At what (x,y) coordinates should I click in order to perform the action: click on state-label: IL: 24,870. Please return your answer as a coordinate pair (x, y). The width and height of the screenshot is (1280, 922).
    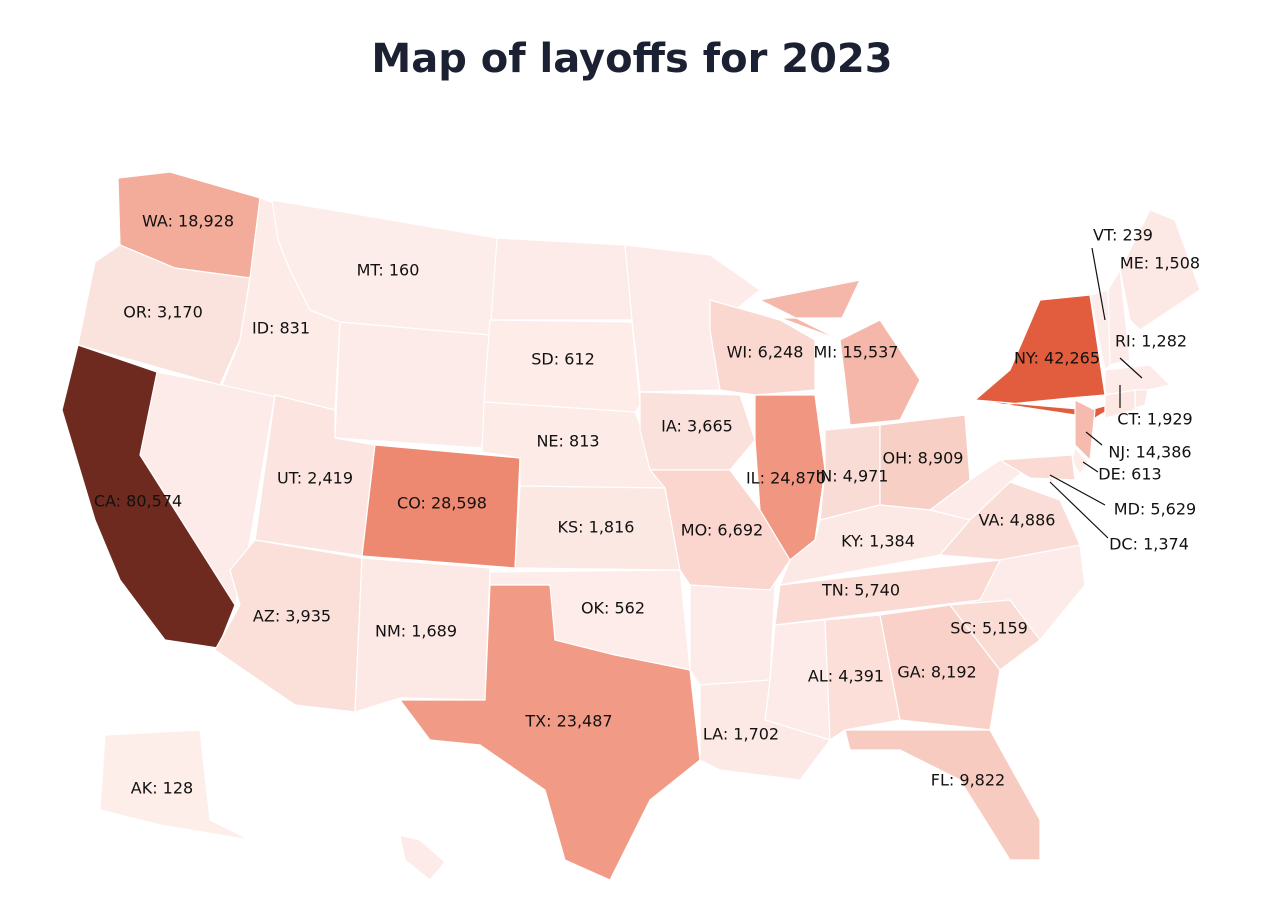
    Looking at the image, I should click on (786, 478).